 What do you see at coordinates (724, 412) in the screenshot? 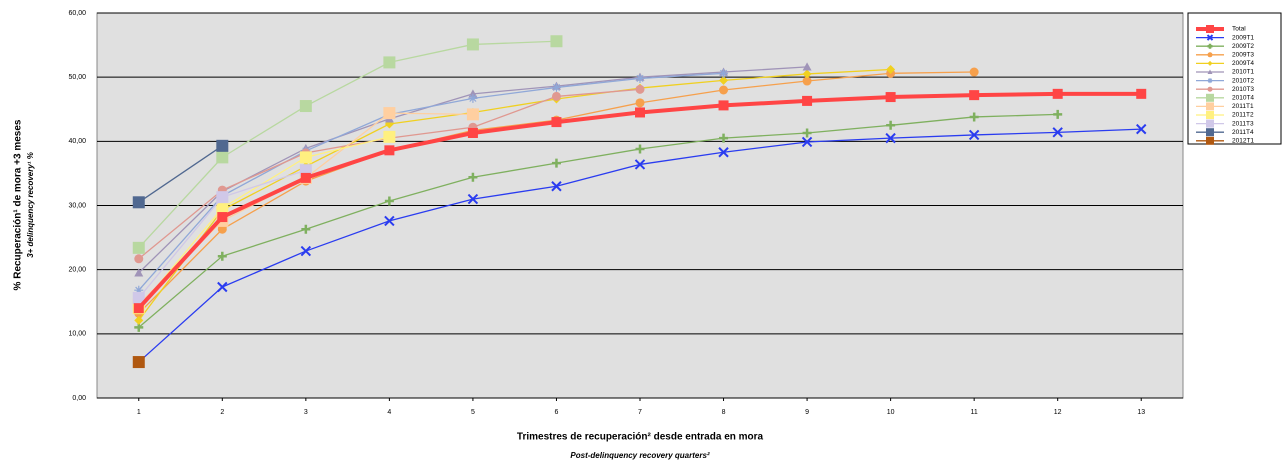
I see `x-tick-label: 8` at bounding box center [724, 412].